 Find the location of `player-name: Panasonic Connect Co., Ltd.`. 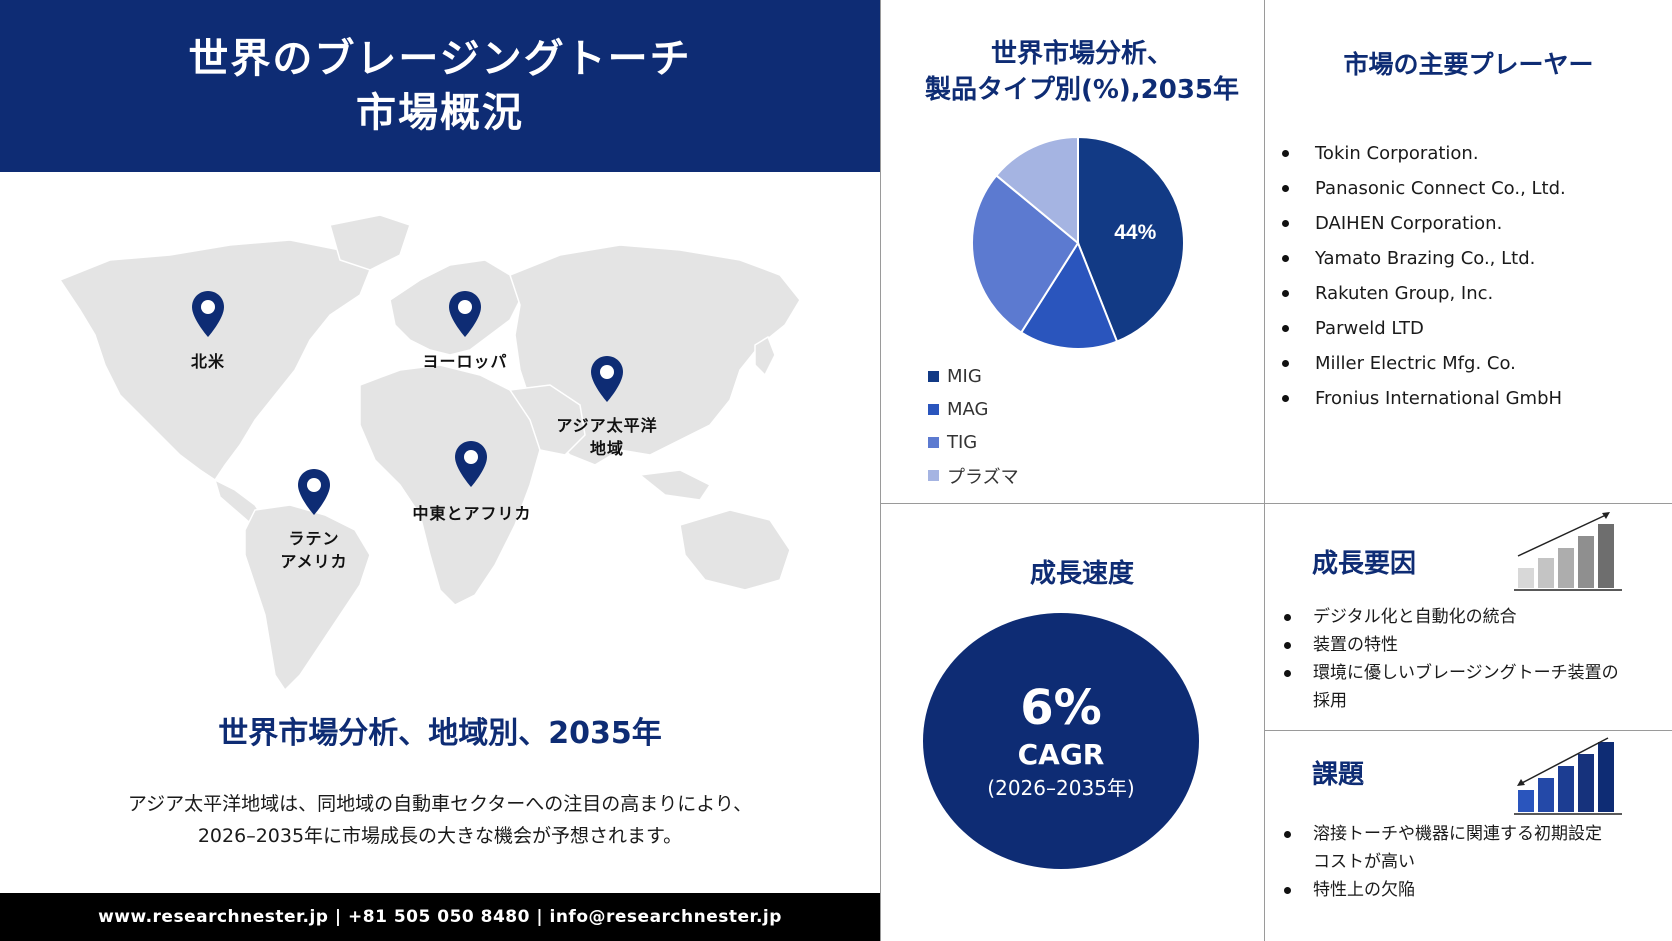

player-name: Panasonic Connect Co., Ltd. is located at coordinates (1440, 188).